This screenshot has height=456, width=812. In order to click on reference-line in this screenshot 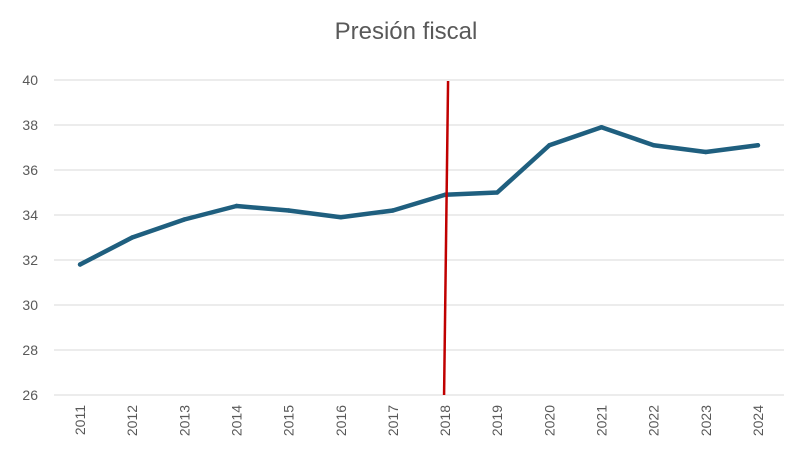, I will do `click(446, 238)`.